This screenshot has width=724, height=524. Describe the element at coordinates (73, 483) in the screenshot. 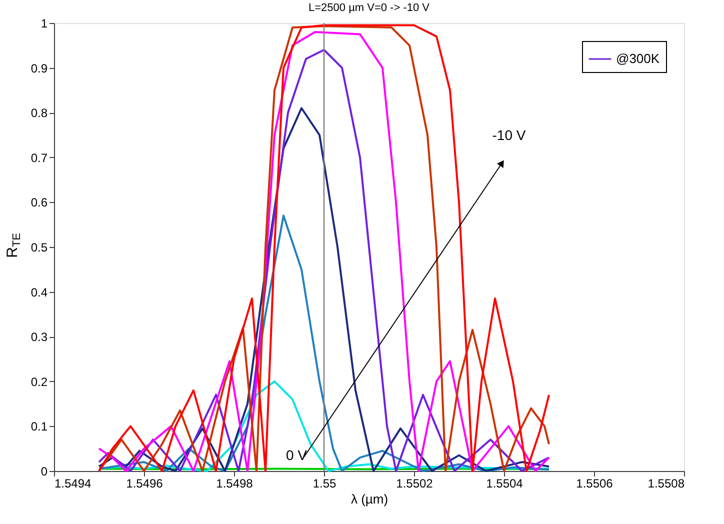

I see `x-tick-label: 1.5494` at that location.